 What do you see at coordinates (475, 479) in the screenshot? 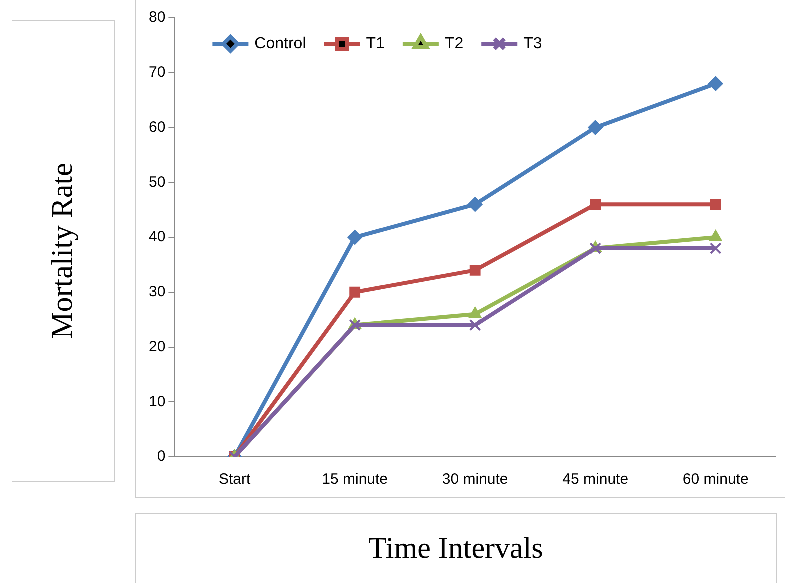
I see `x-tick-label: 30 minute` at bounding box center [475, 479].